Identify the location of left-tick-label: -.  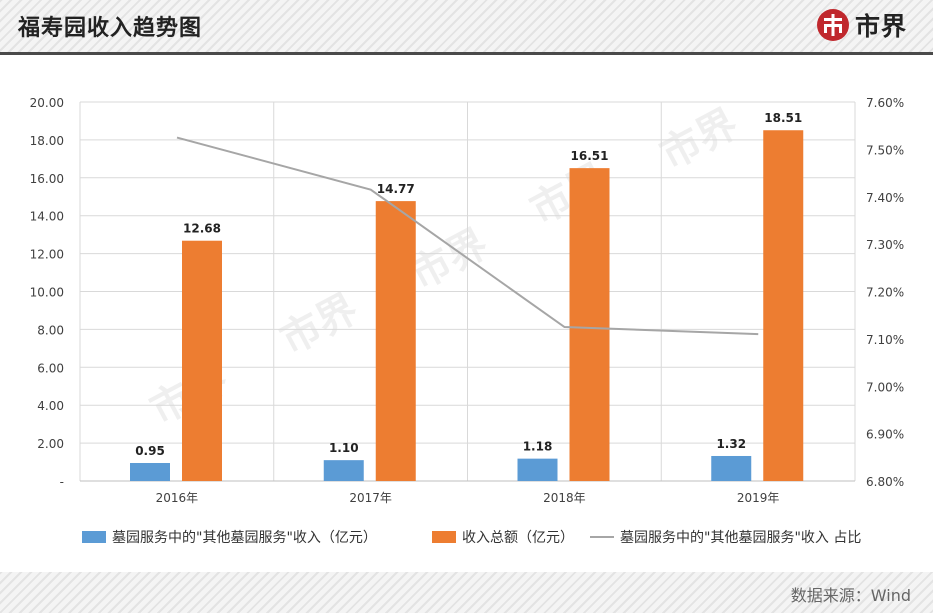
(62, 482).